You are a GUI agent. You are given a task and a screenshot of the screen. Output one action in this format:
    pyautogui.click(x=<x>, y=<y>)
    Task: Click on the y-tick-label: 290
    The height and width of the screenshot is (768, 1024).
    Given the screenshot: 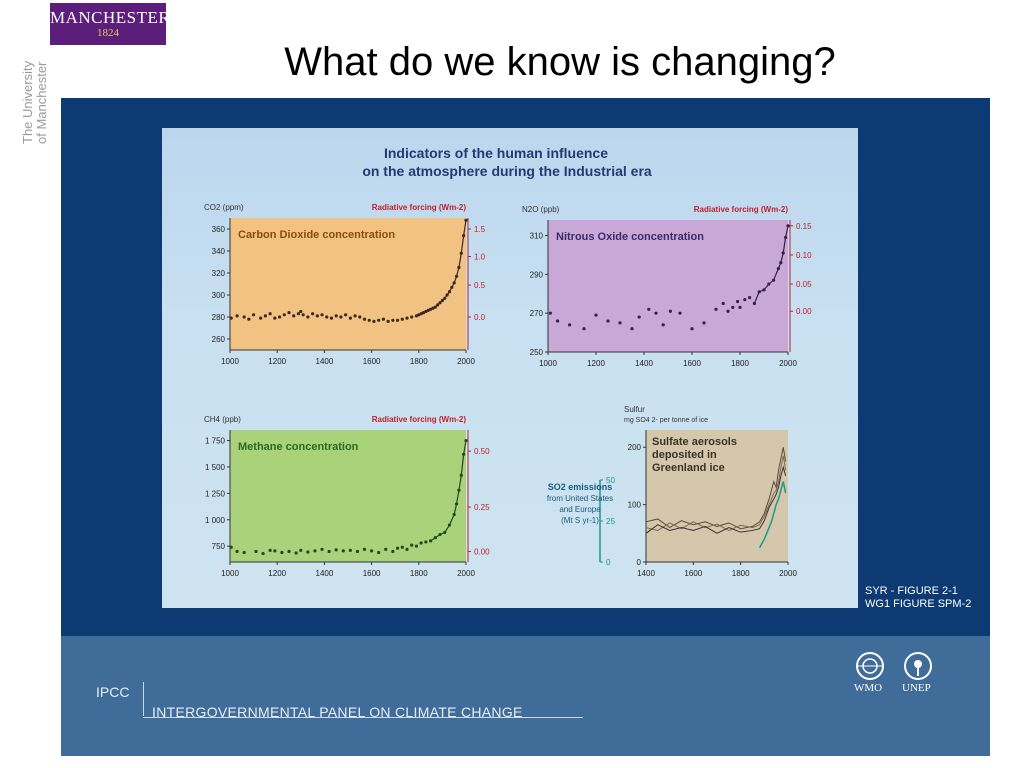 What is the action you would take?
    pyautogui.click(x=537, y=274)
    